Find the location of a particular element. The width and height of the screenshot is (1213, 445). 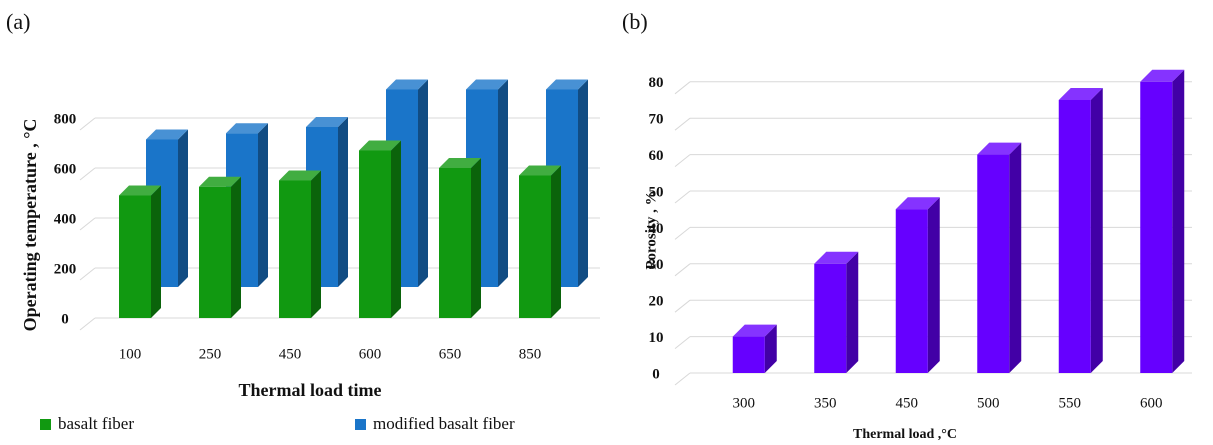

x-tick-label: 850 is located at coordinates (530, 354).